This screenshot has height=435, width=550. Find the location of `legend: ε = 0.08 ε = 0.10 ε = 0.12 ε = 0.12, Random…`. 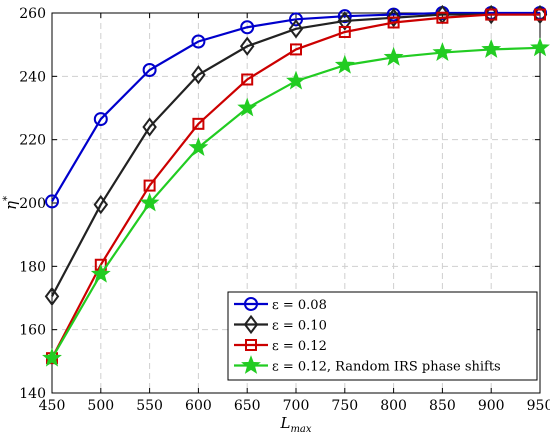

legend: ε = 0.08 ε = 0.10 ε = 0.12 ε = 0.12, Random… is located at coordinates (382, 336).